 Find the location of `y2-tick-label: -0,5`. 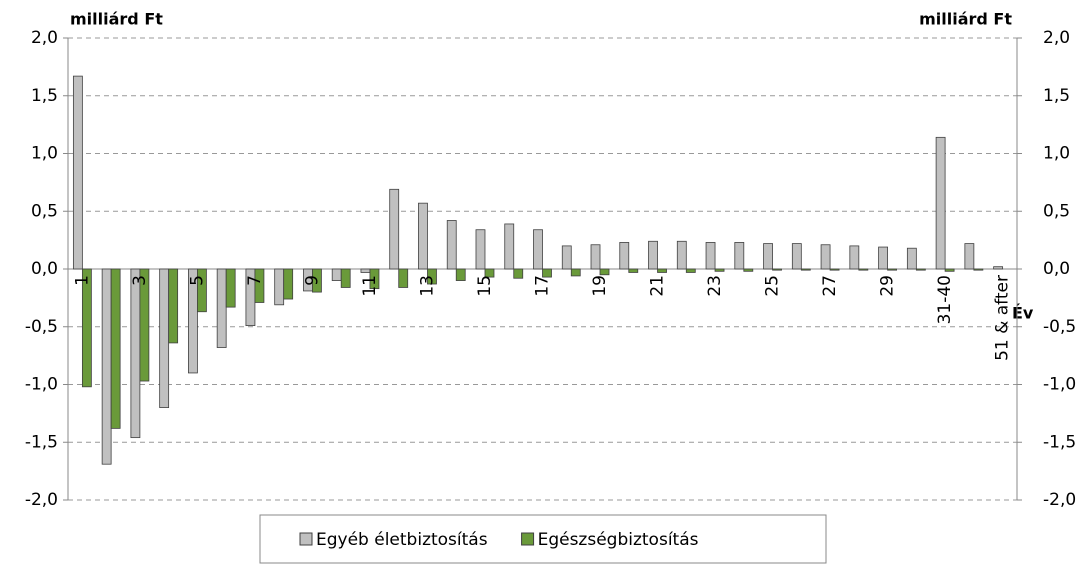

y2-tick-label: -0,5 is located at coordinates (1059, 327).